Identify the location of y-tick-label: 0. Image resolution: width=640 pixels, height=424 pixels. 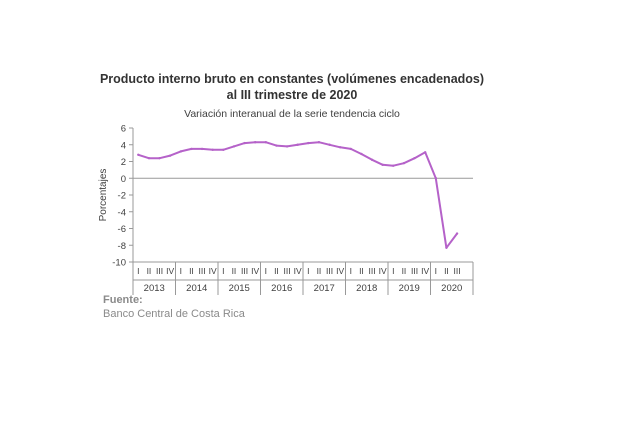
(123, 179).